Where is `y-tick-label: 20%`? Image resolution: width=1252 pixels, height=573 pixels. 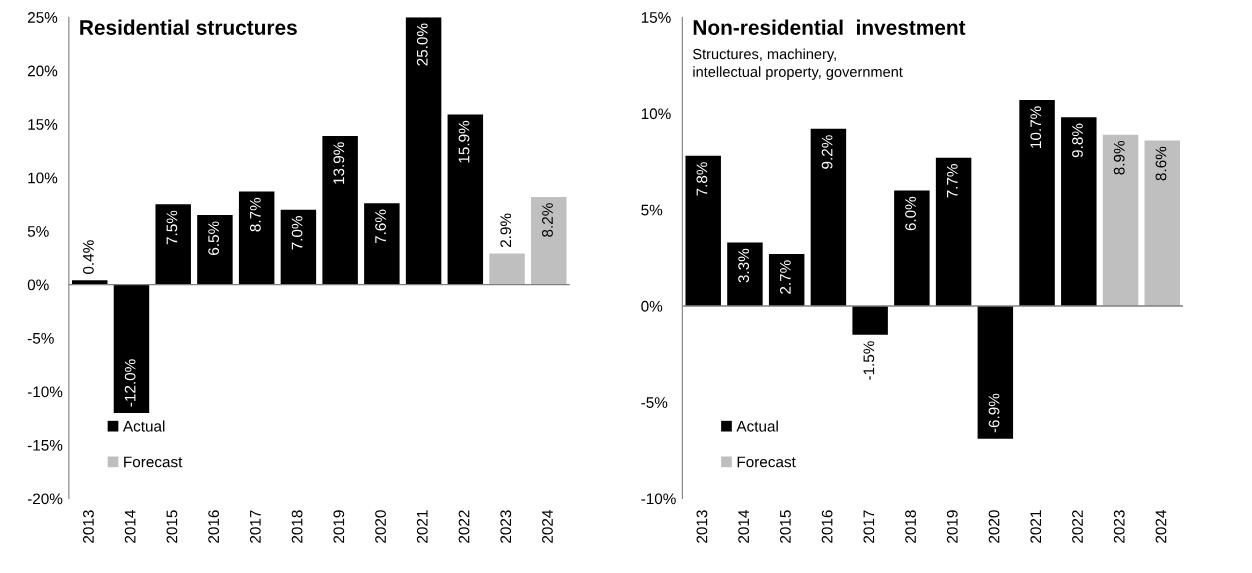
y-tick-label: 20% is located at coordinates (42, 71).